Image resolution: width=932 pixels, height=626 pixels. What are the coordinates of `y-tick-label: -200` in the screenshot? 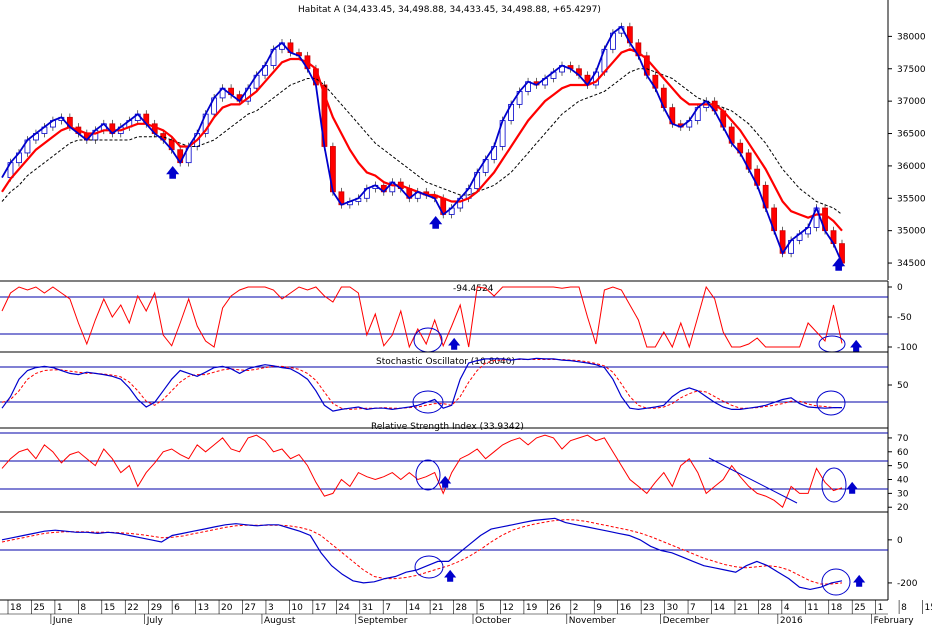 It's located at (907, 584).